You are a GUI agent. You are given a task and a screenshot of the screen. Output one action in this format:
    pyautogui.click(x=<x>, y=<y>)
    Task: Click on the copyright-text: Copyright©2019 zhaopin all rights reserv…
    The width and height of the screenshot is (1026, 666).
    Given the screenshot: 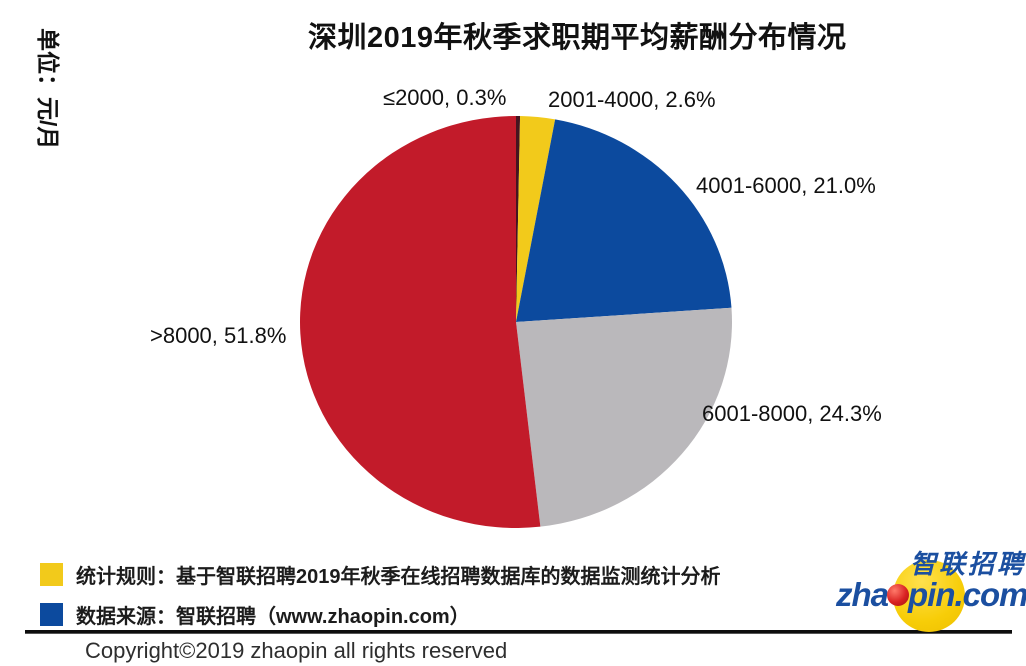 What is the action you would take?
    pyautogui.click(x=296, y=650)
    